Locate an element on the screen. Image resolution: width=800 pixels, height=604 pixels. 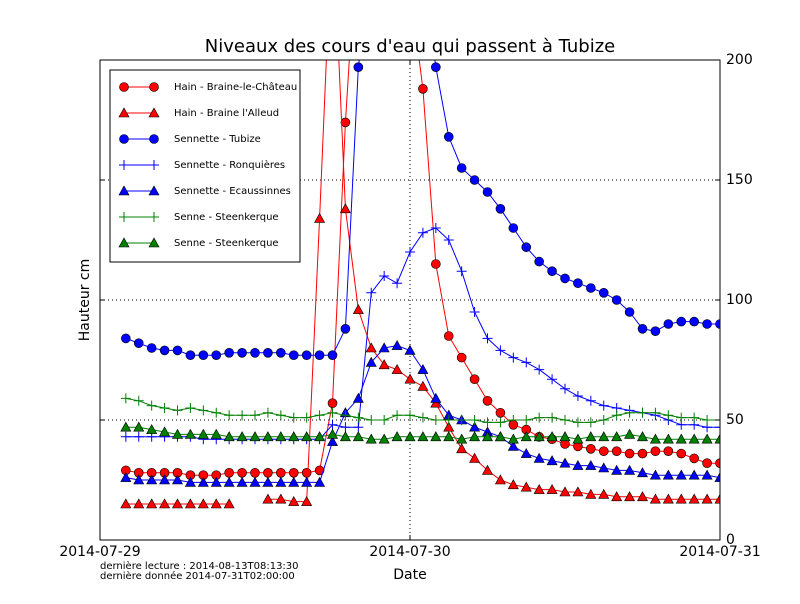
annotation: dernière lecture : 2014-08-13T08:13:30 is located at coordinates (199, 566).